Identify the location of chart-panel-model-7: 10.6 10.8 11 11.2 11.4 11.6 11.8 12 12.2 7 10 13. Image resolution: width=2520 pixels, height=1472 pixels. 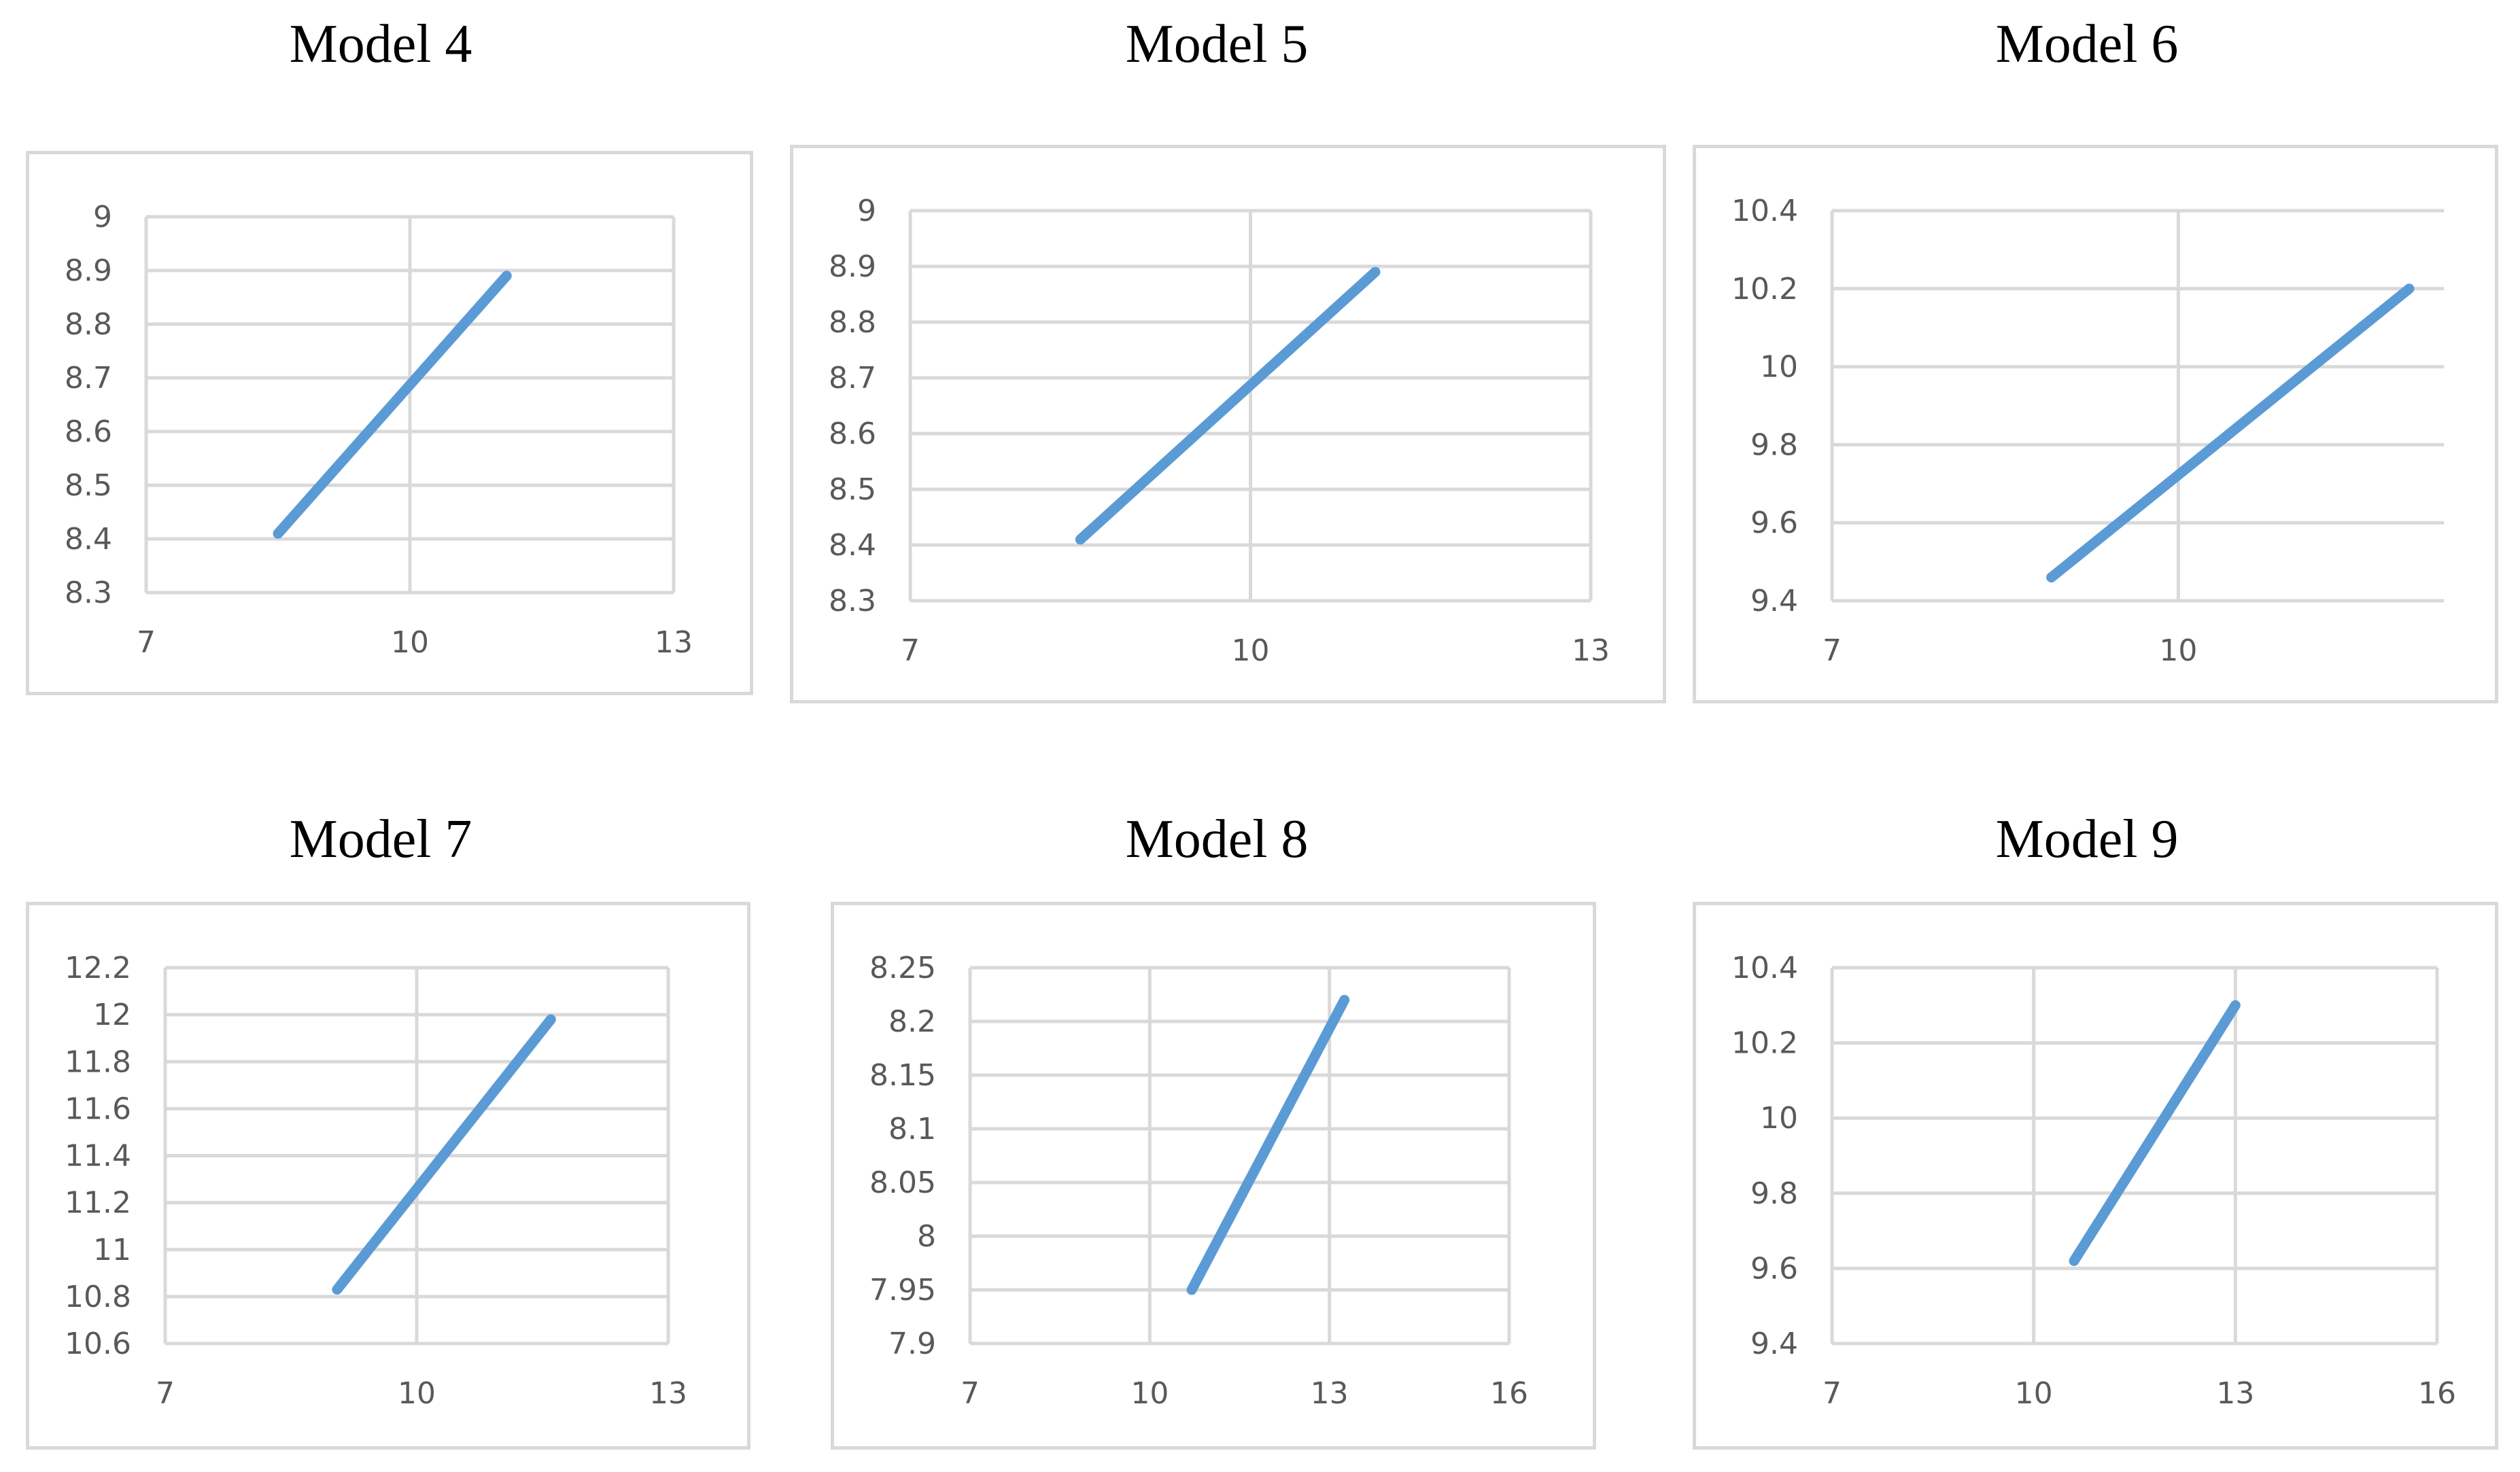
(388, 1176).